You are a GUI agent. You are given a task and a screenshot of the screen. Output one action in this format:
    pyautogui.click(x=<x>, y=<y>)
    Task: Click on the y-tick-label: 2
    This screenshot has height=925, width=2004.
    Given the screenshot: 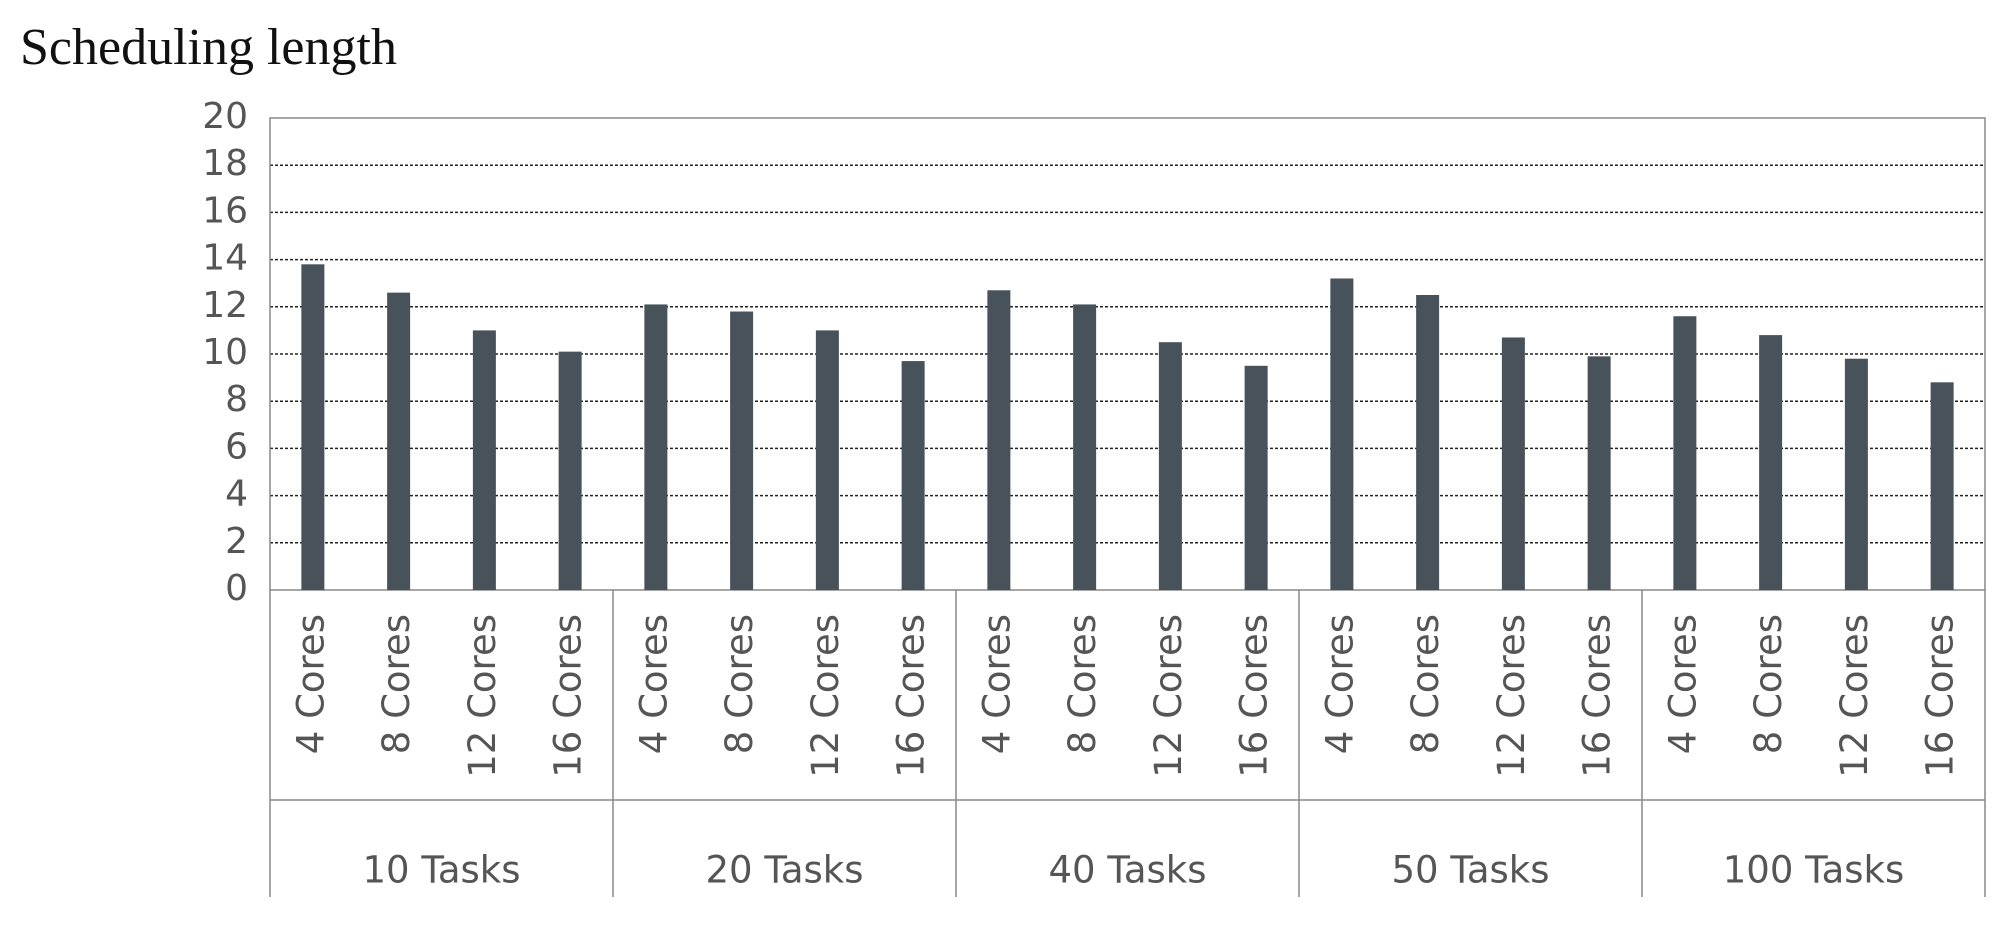 What is the action you would take?
    pyautogui.click(x=236, y=541)
    